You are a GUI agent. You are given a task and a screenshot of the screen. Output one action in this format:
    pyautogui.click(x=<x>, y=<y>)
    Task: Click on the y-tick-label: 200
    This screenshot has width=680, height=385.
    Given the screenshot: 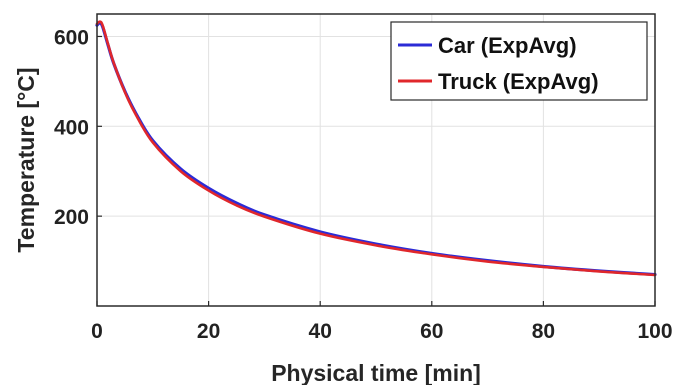 What is the action you would take?
    pyautogui.click(x=71, y=217)
    